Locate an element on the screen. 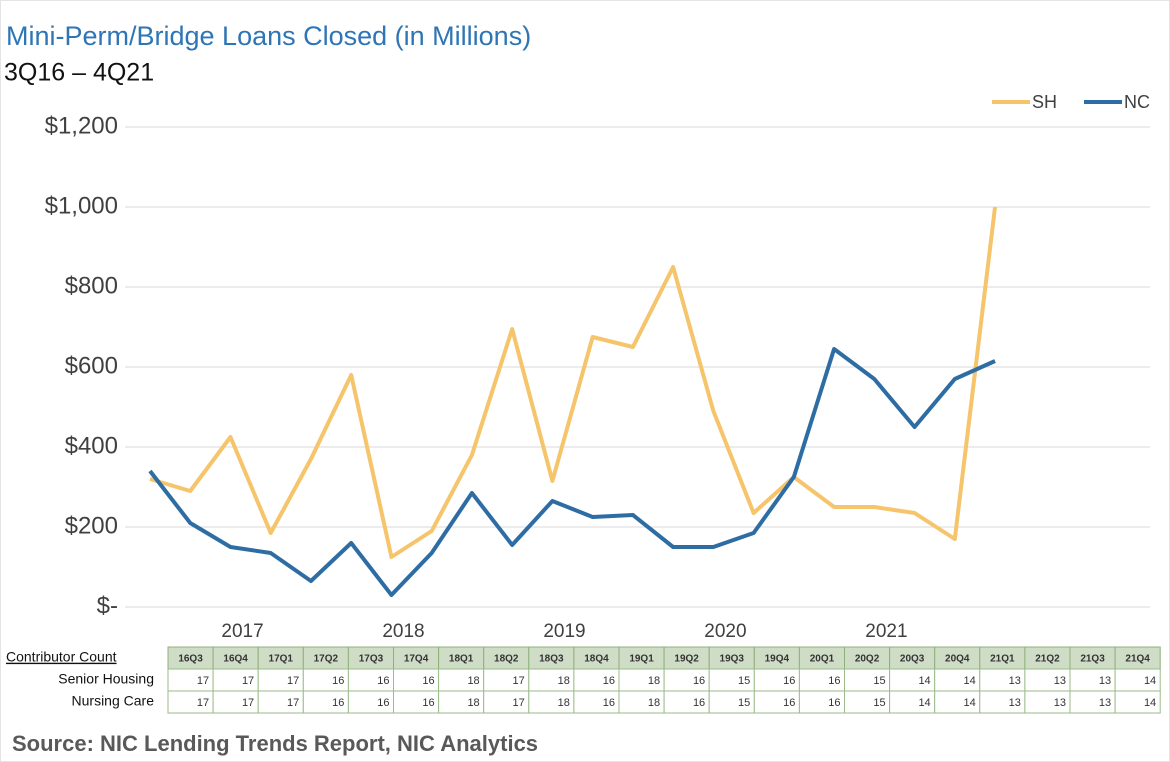  legend-label: NC is located at coordinates (1137, 102).